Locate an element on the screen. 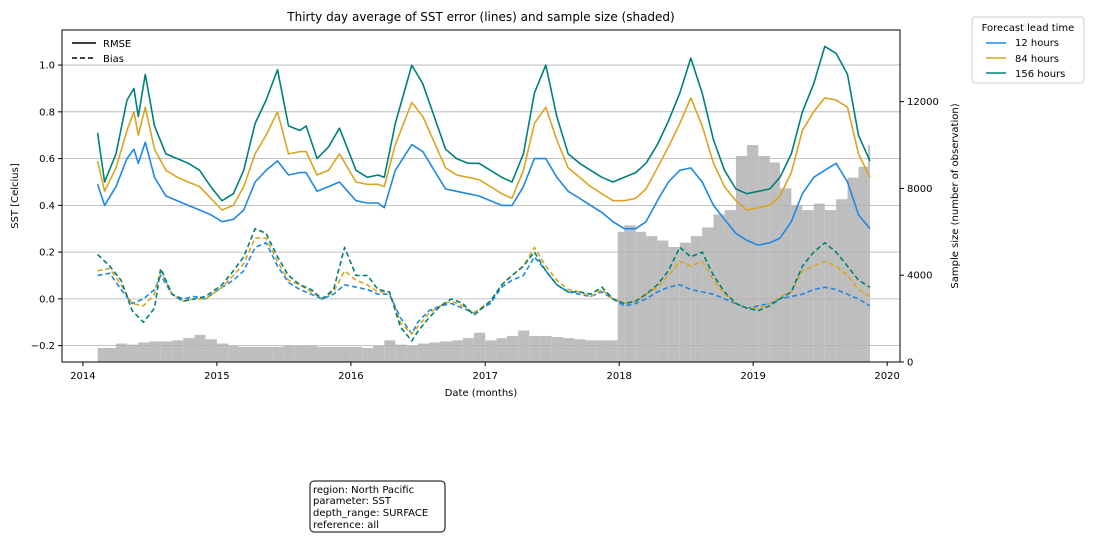  x-tick-label: 2016 is located at coordinates (350, 376).